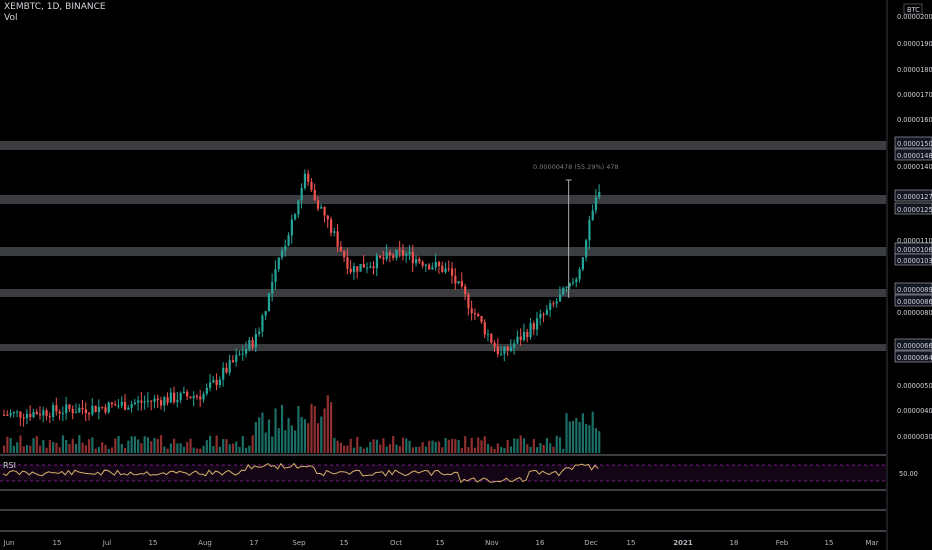 This screenshot has width=932, height=550. Describe the element at coordinates (11, 18) in the screenshot. I see `volume-label: Vol` at that location.